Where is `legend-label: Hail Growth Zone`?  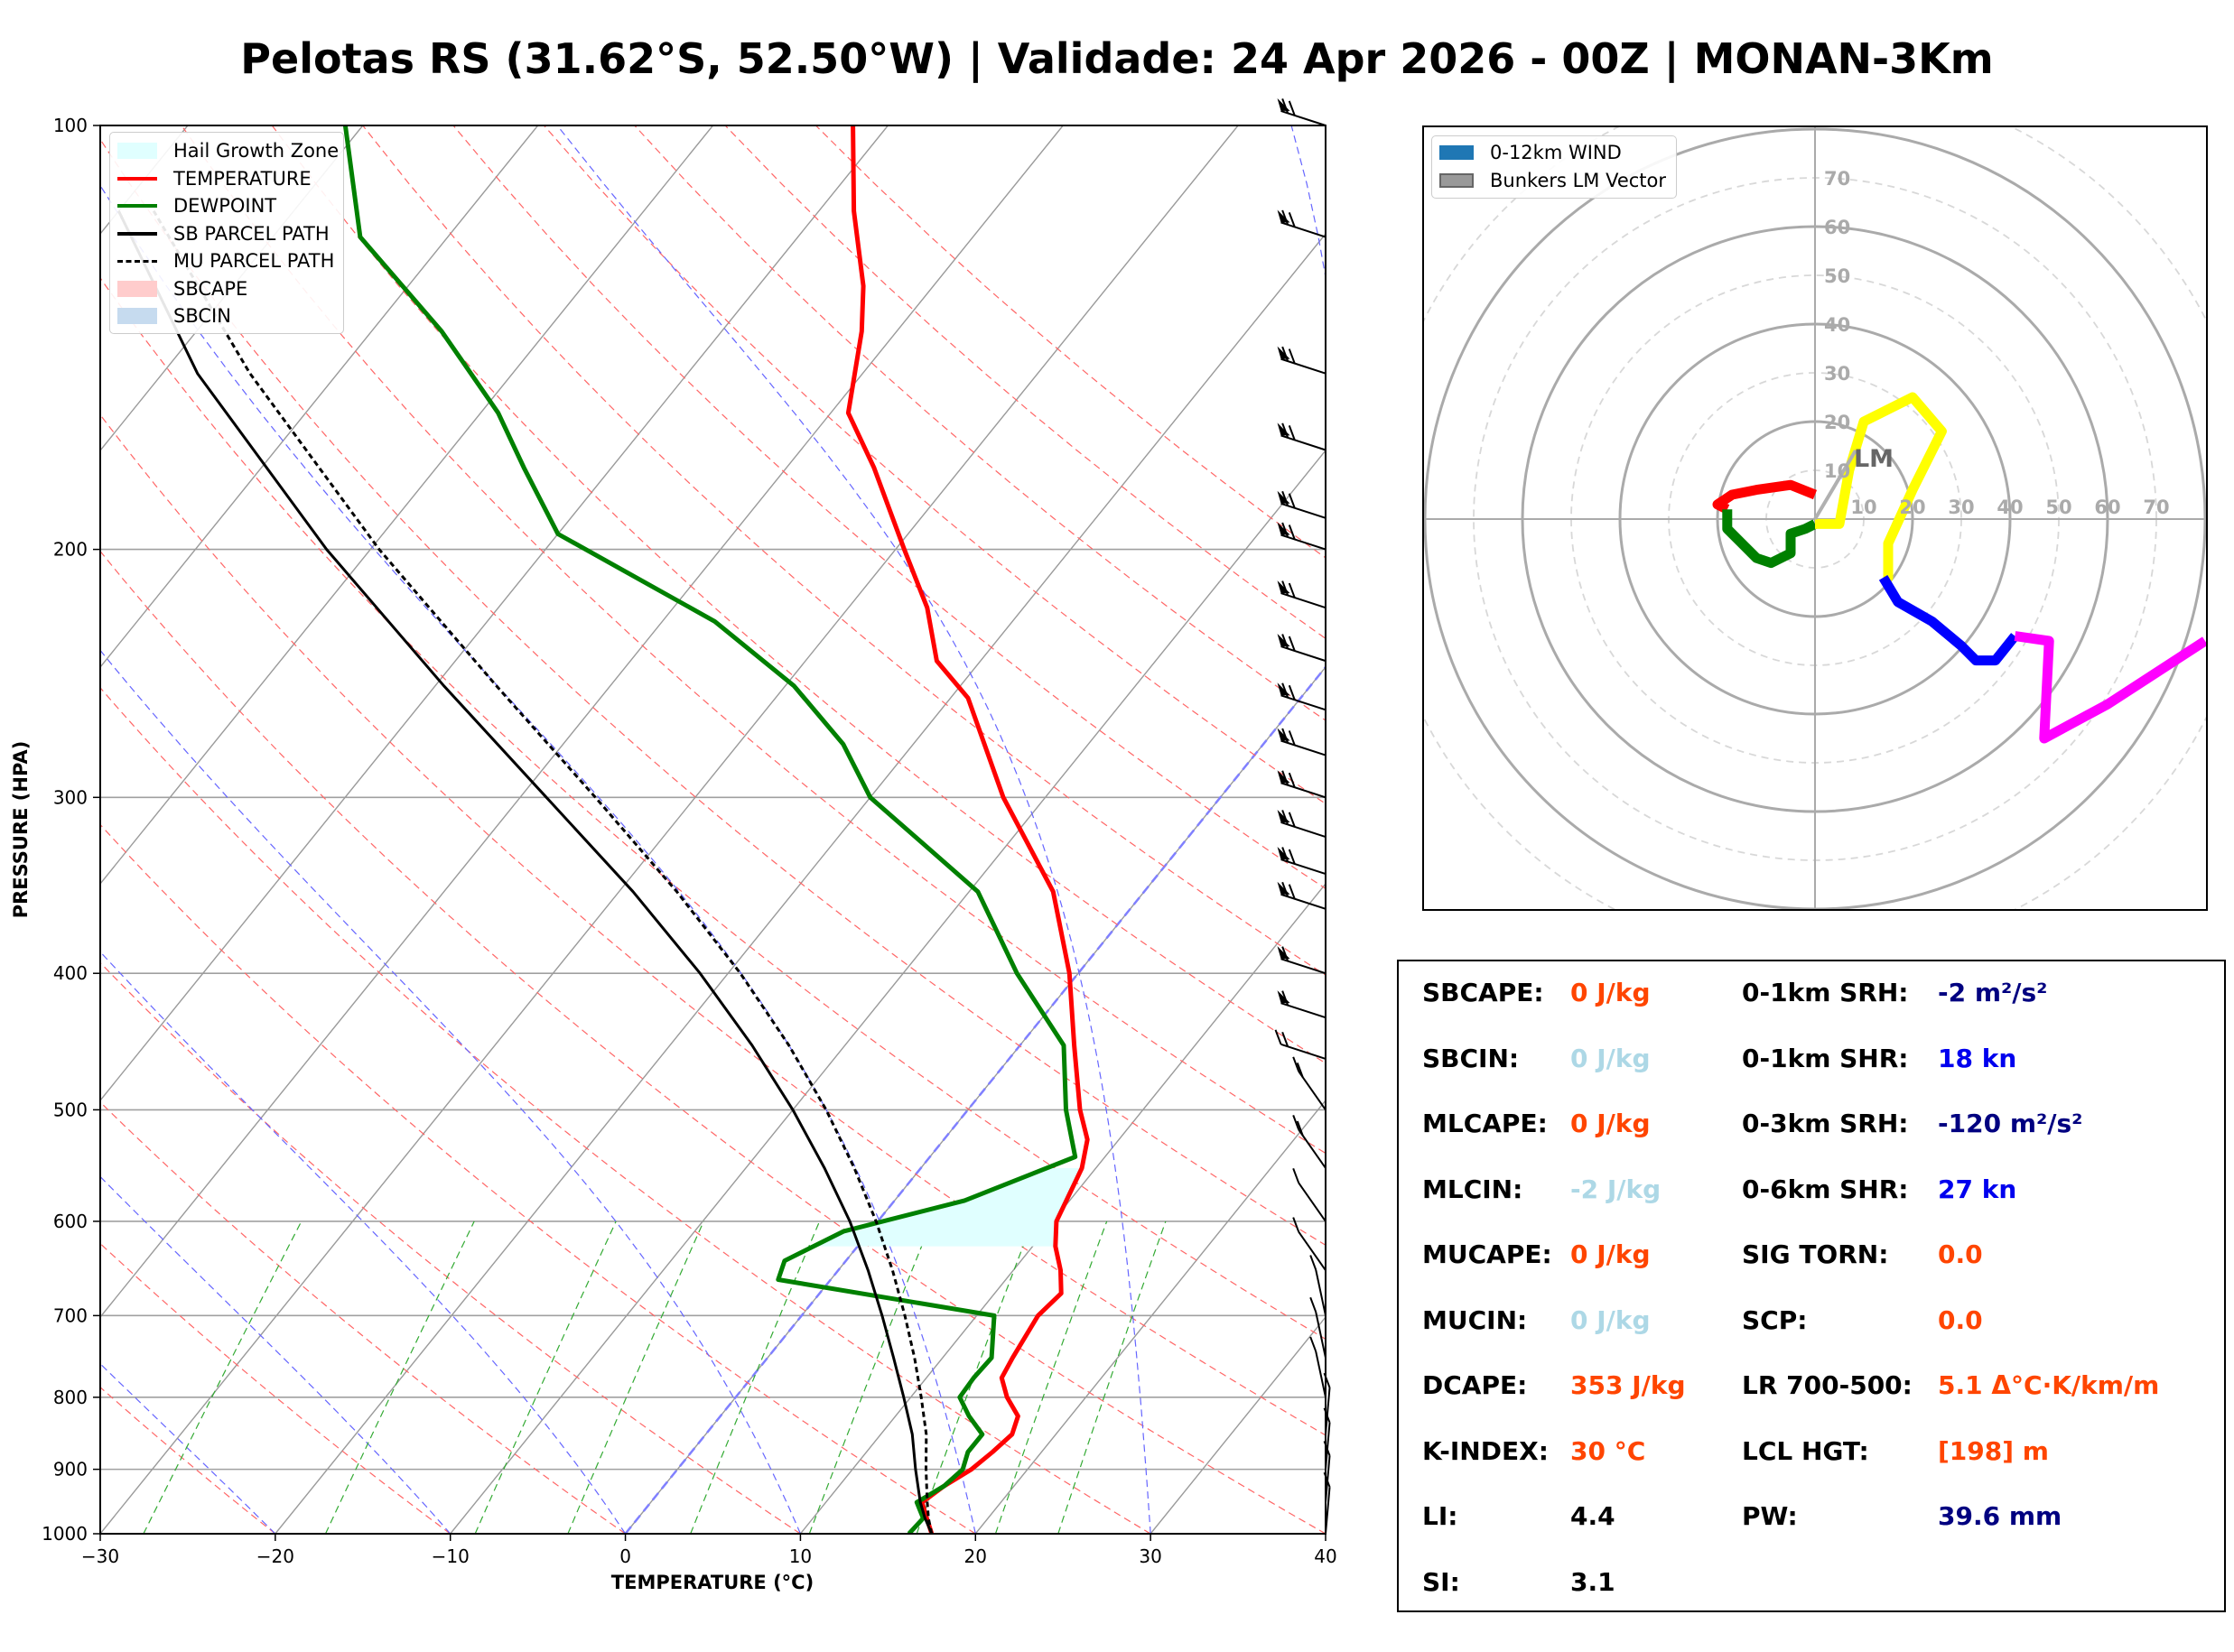 legend-label: Hail Growth Zone is located at coordinates (256, 151).